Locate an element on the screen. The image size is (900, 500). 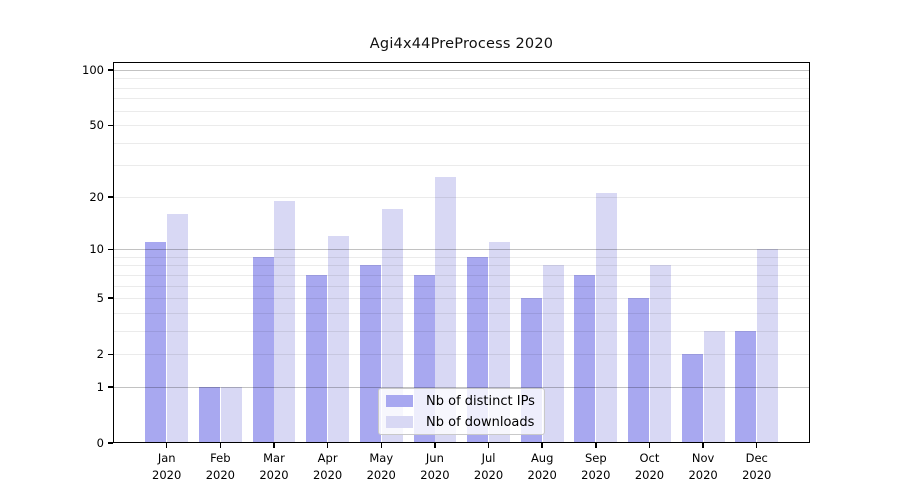
legend: Nb of distinct IPs Nb of downloads is located at coordinates (461, 411).